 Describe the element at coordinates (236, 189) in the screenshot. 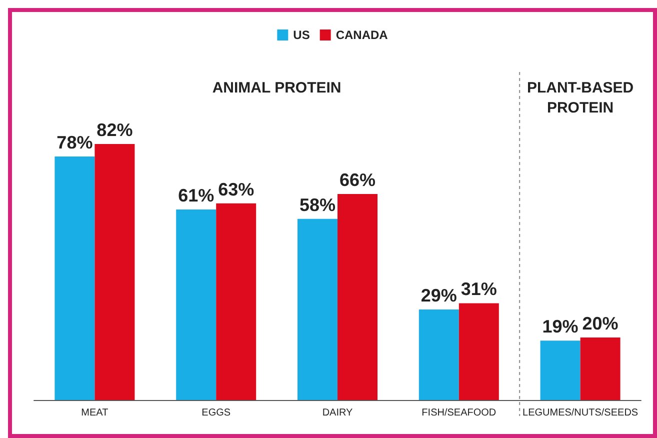

I see `data-label: 63%` at that location.